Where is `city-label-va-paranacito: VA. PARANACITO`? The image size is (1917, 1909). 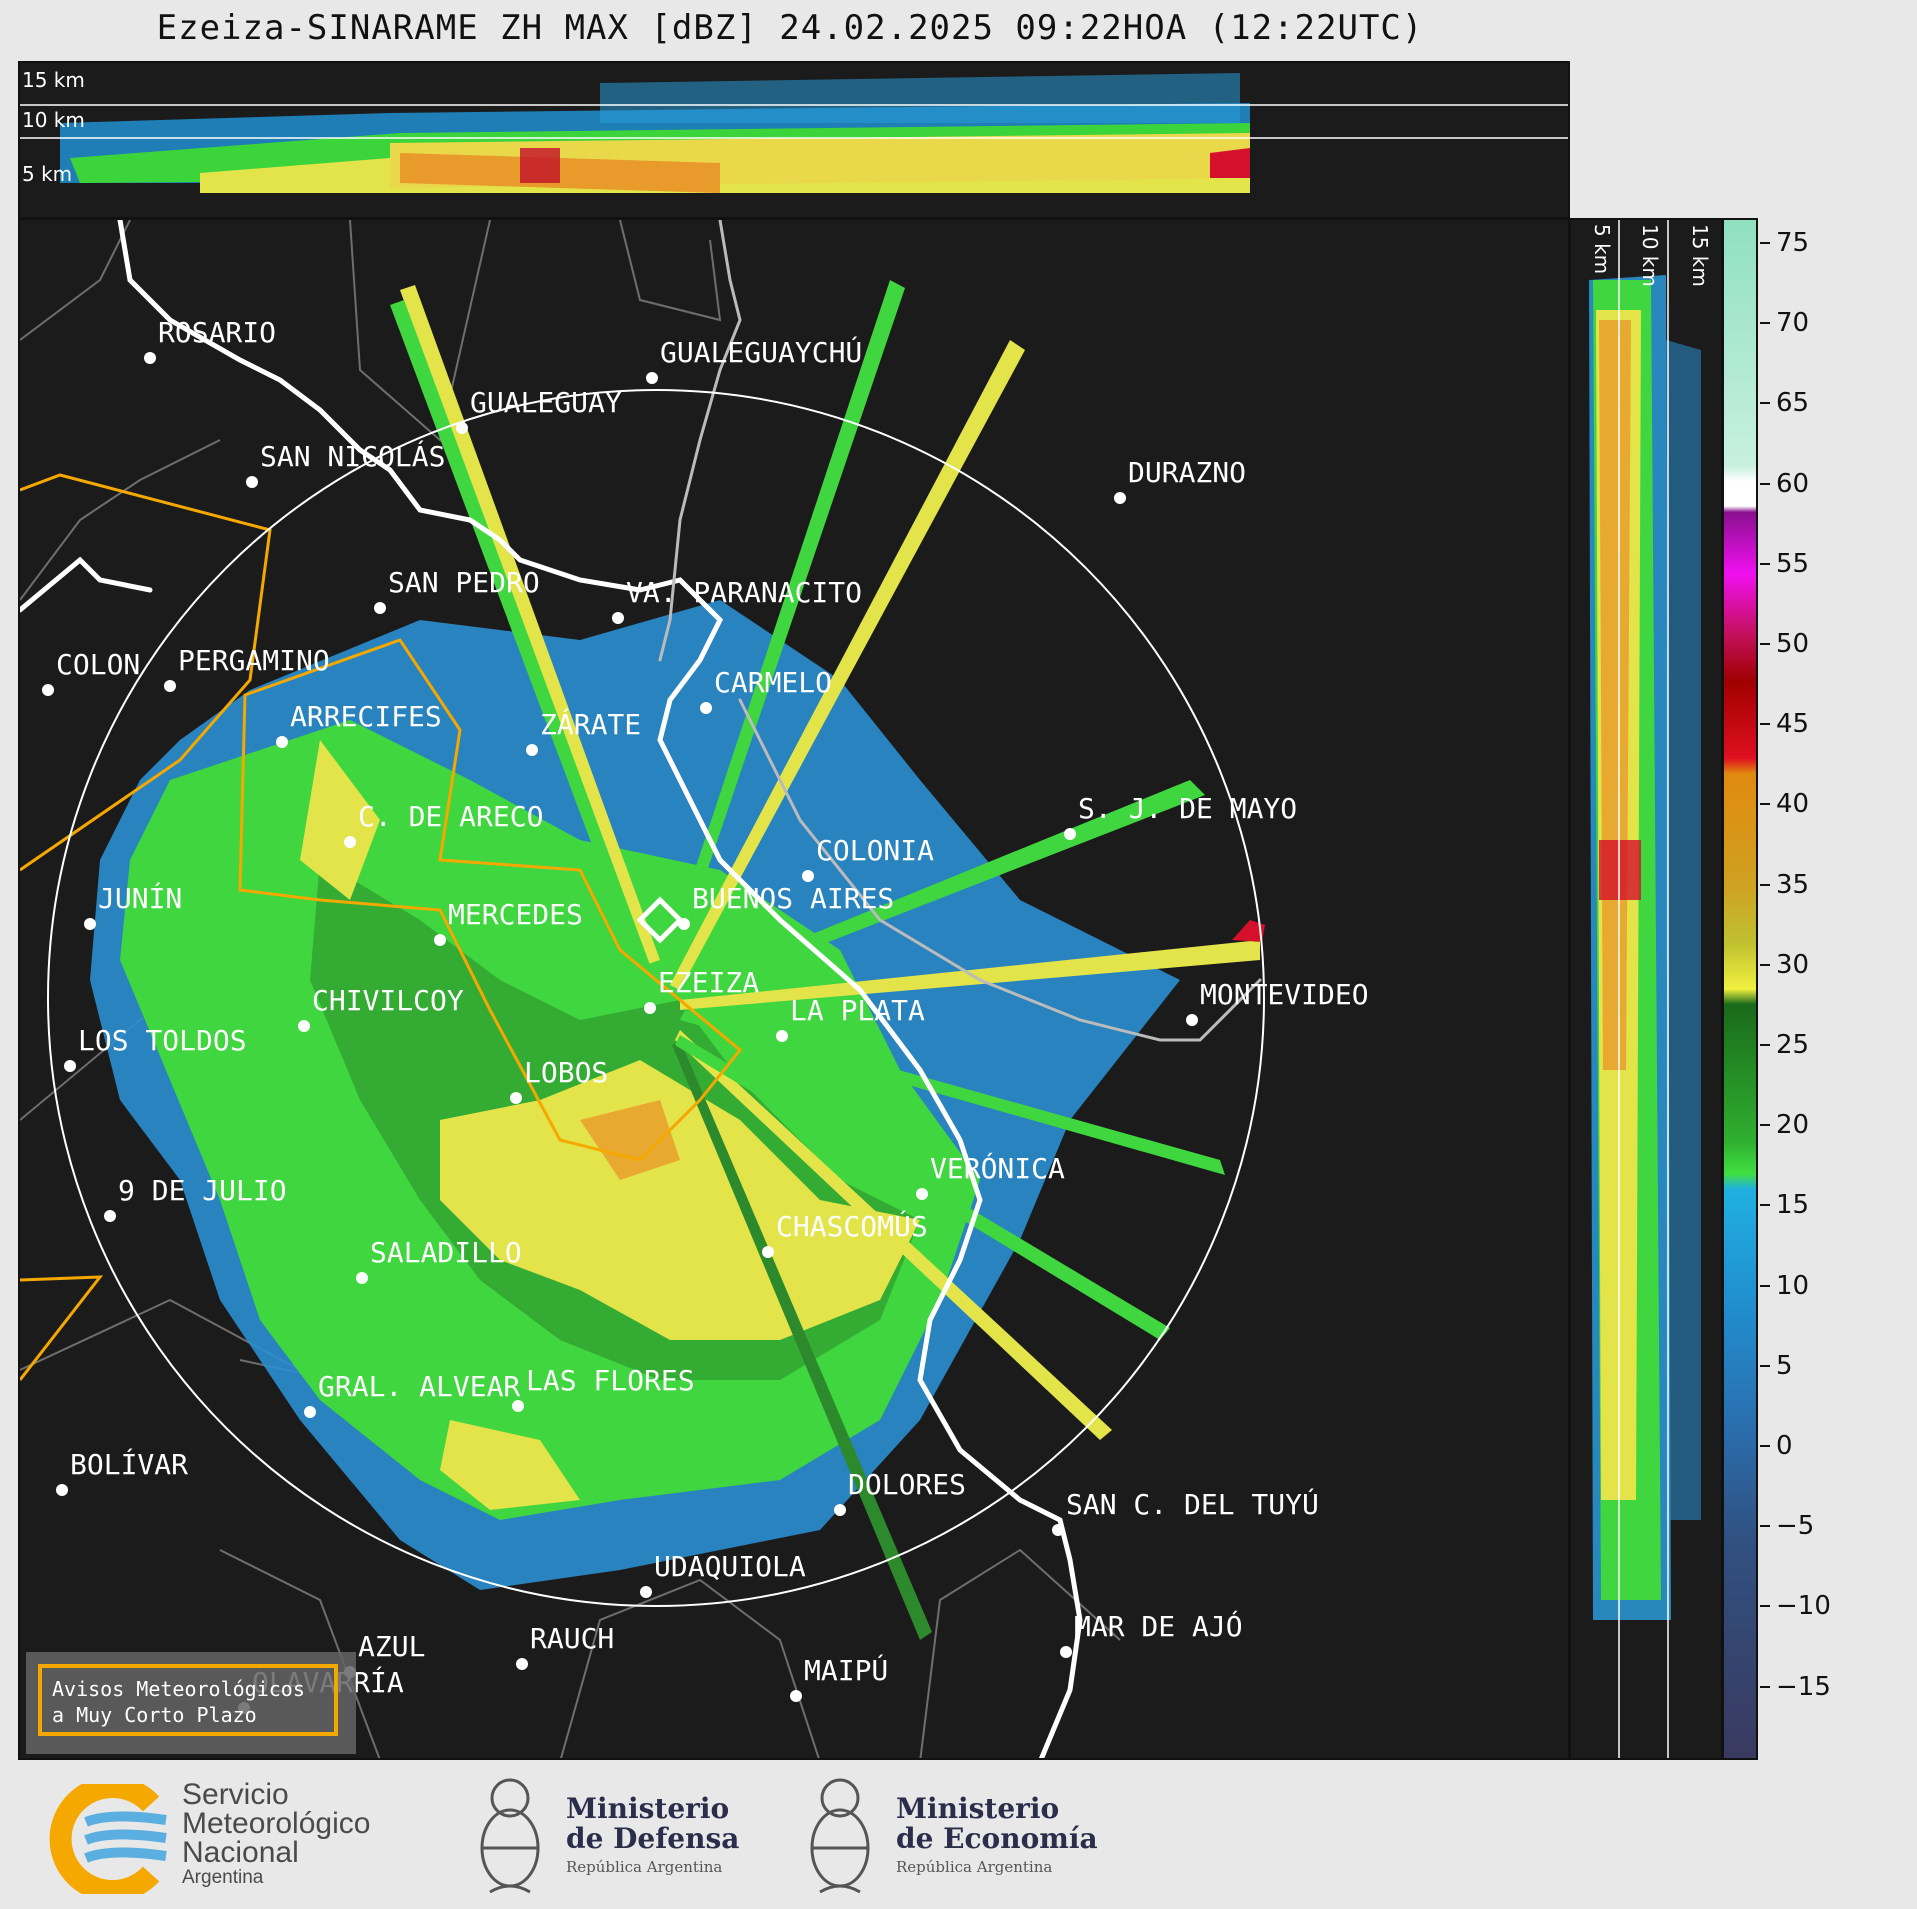
city-label-va-paranacito: VA. PARANACITO is located at coordinates (744, 592).